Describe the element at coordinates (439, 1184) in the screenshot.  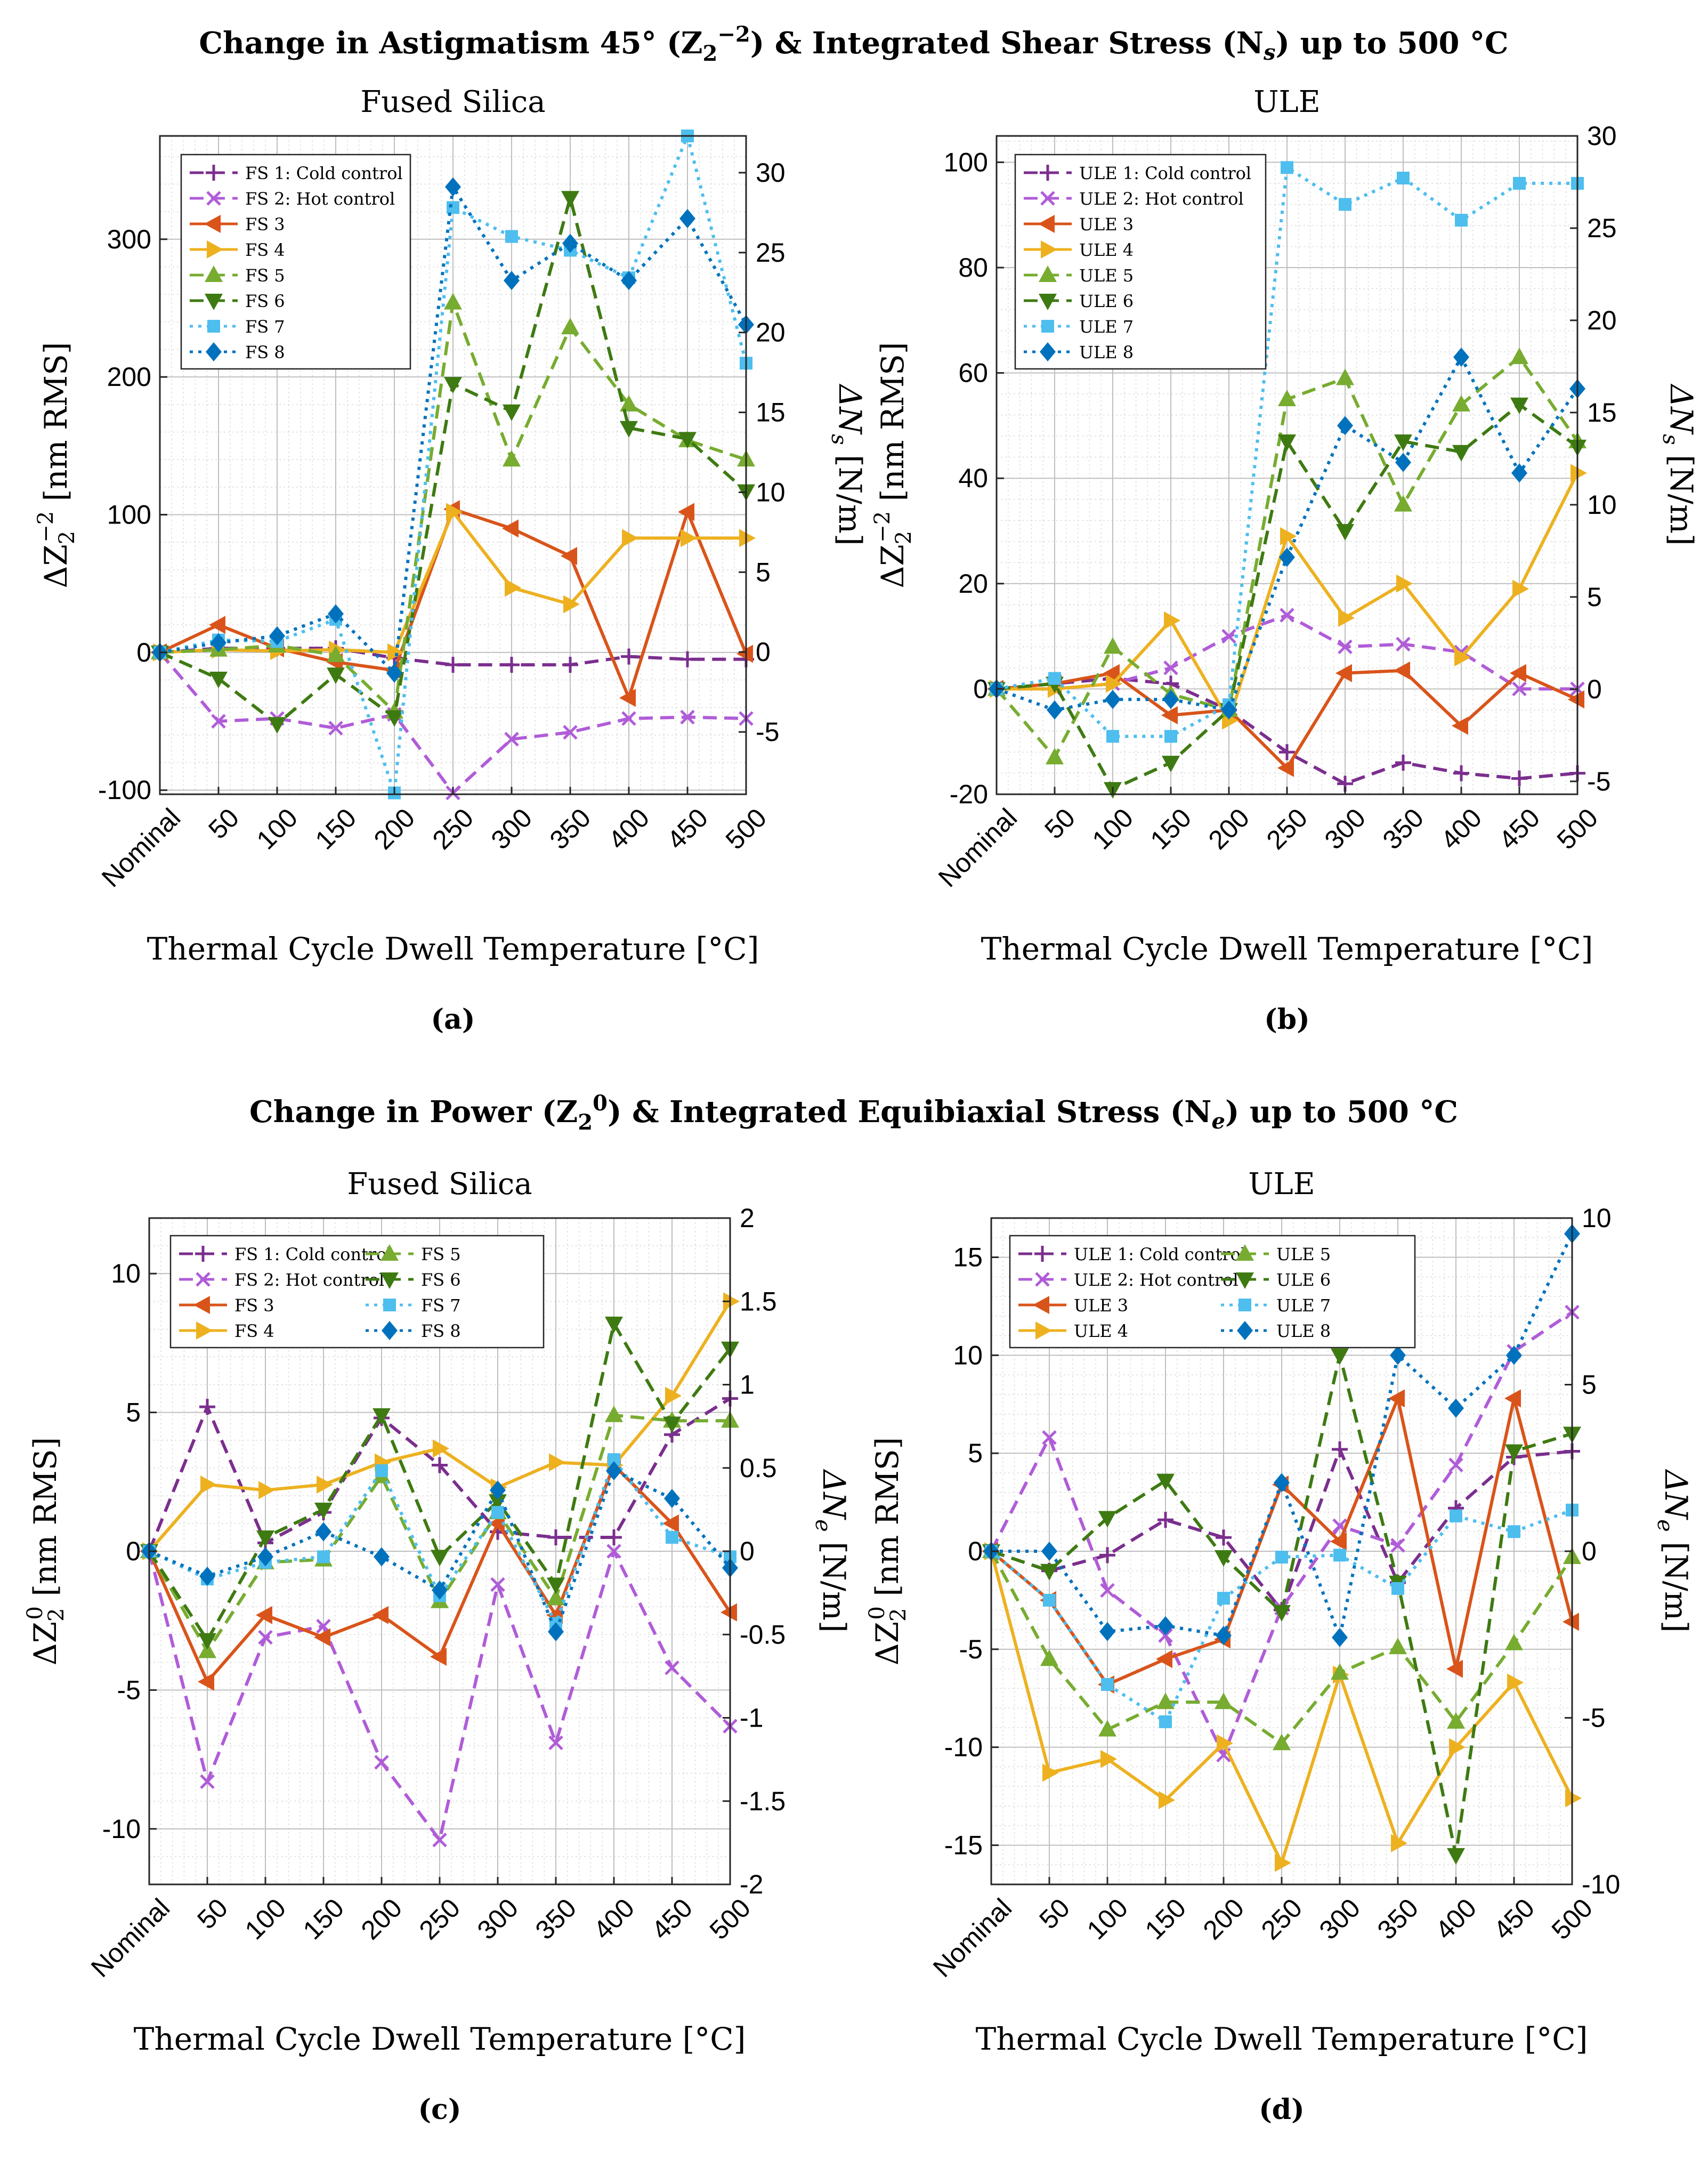
I see `panel-title: Fused Silica` at that location.